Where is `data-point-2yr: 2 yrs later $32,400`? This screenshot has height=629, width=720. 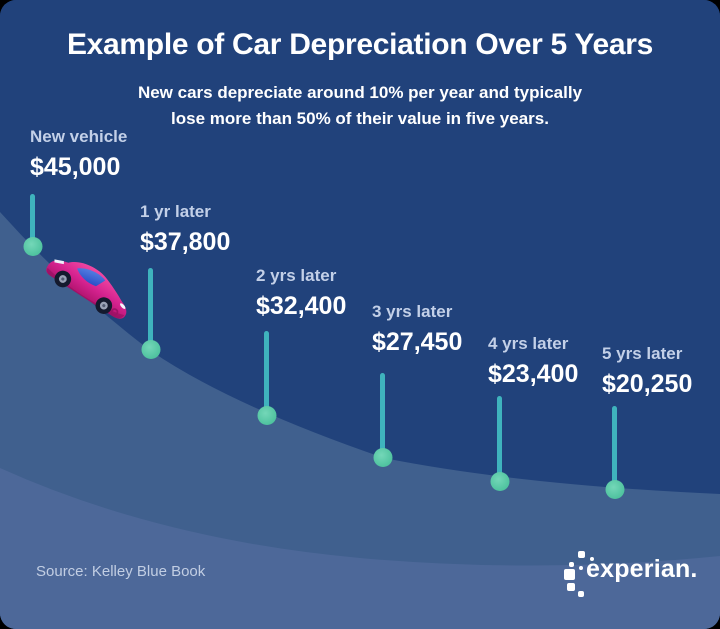 data-point-2yr: 2 yrs later $32,400 is located at coordinates (301, 292).